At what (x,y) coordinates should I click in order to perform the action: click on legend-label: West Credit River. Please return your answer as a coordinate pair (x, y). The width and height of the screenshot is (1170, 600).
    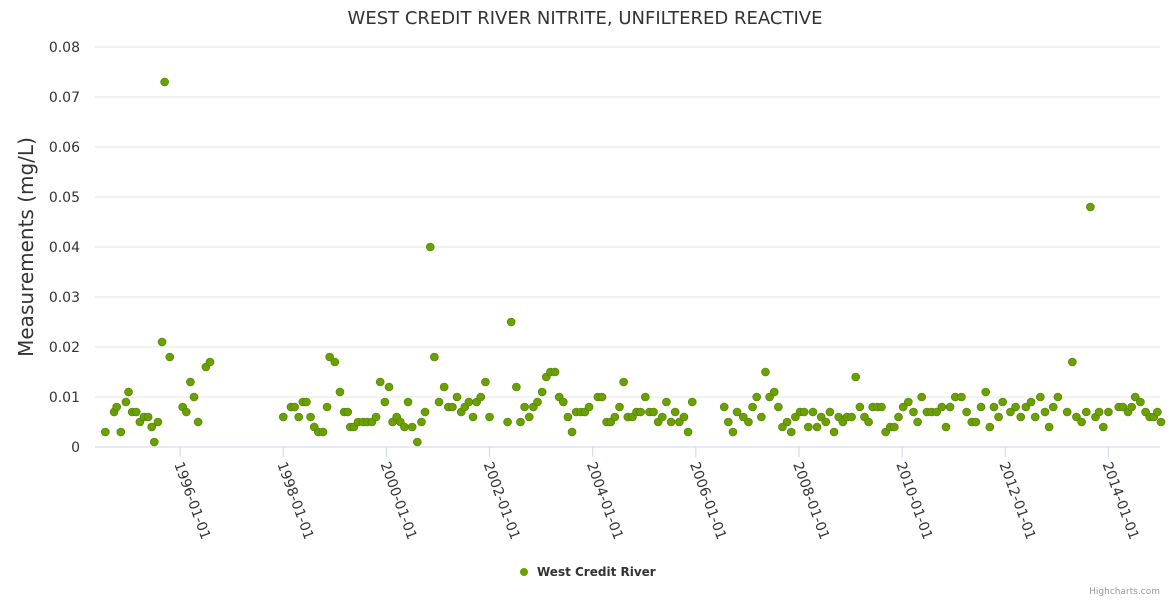
    Looking at the image, I should click on (596, 572).